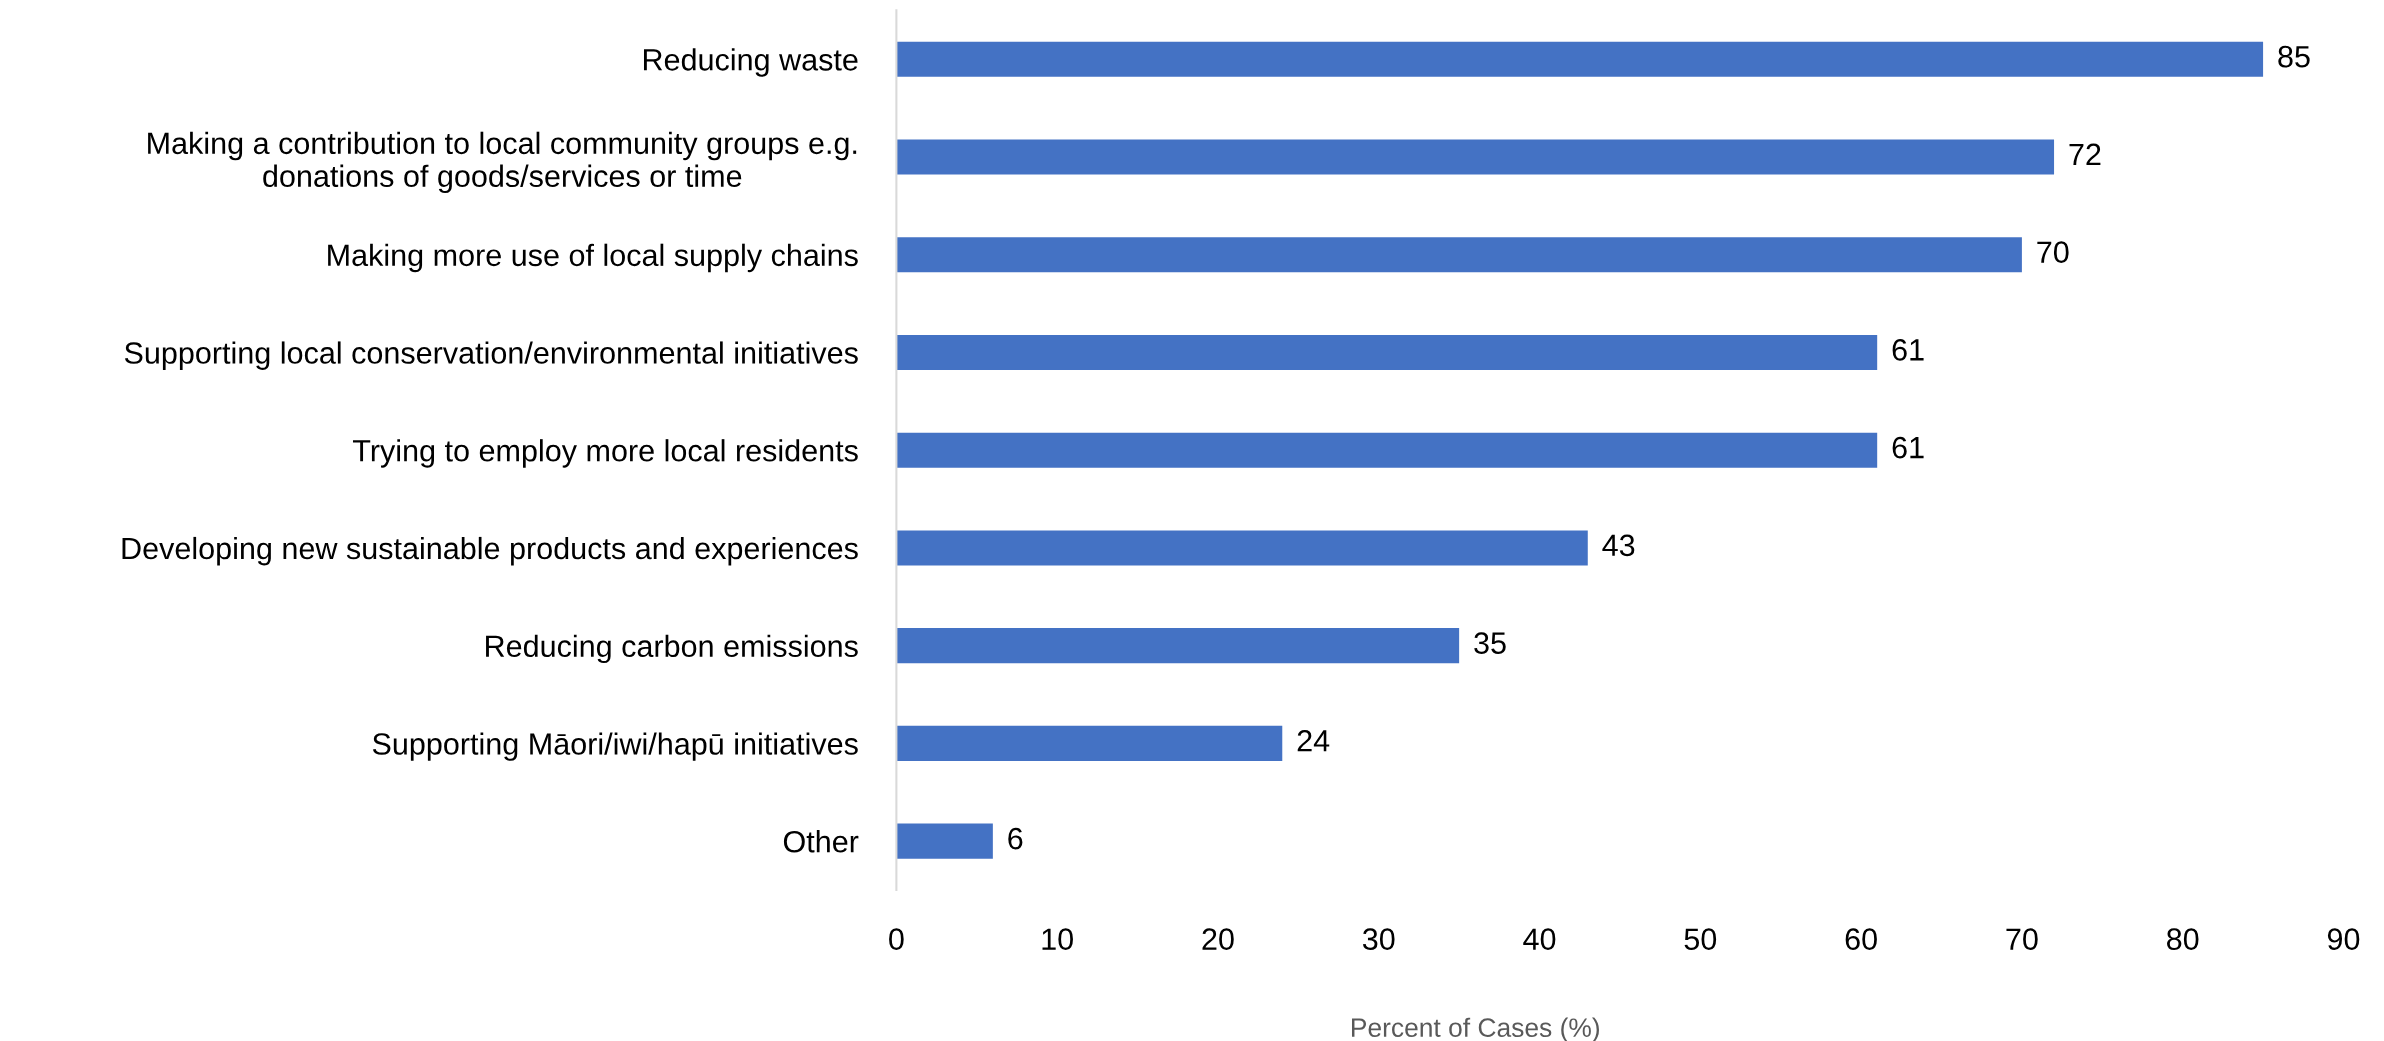 This screenshot has width=2384, height=1041. Describe the element at coordinates (1313, 741) in the screenshot. I see `data-label: 24` at that location.